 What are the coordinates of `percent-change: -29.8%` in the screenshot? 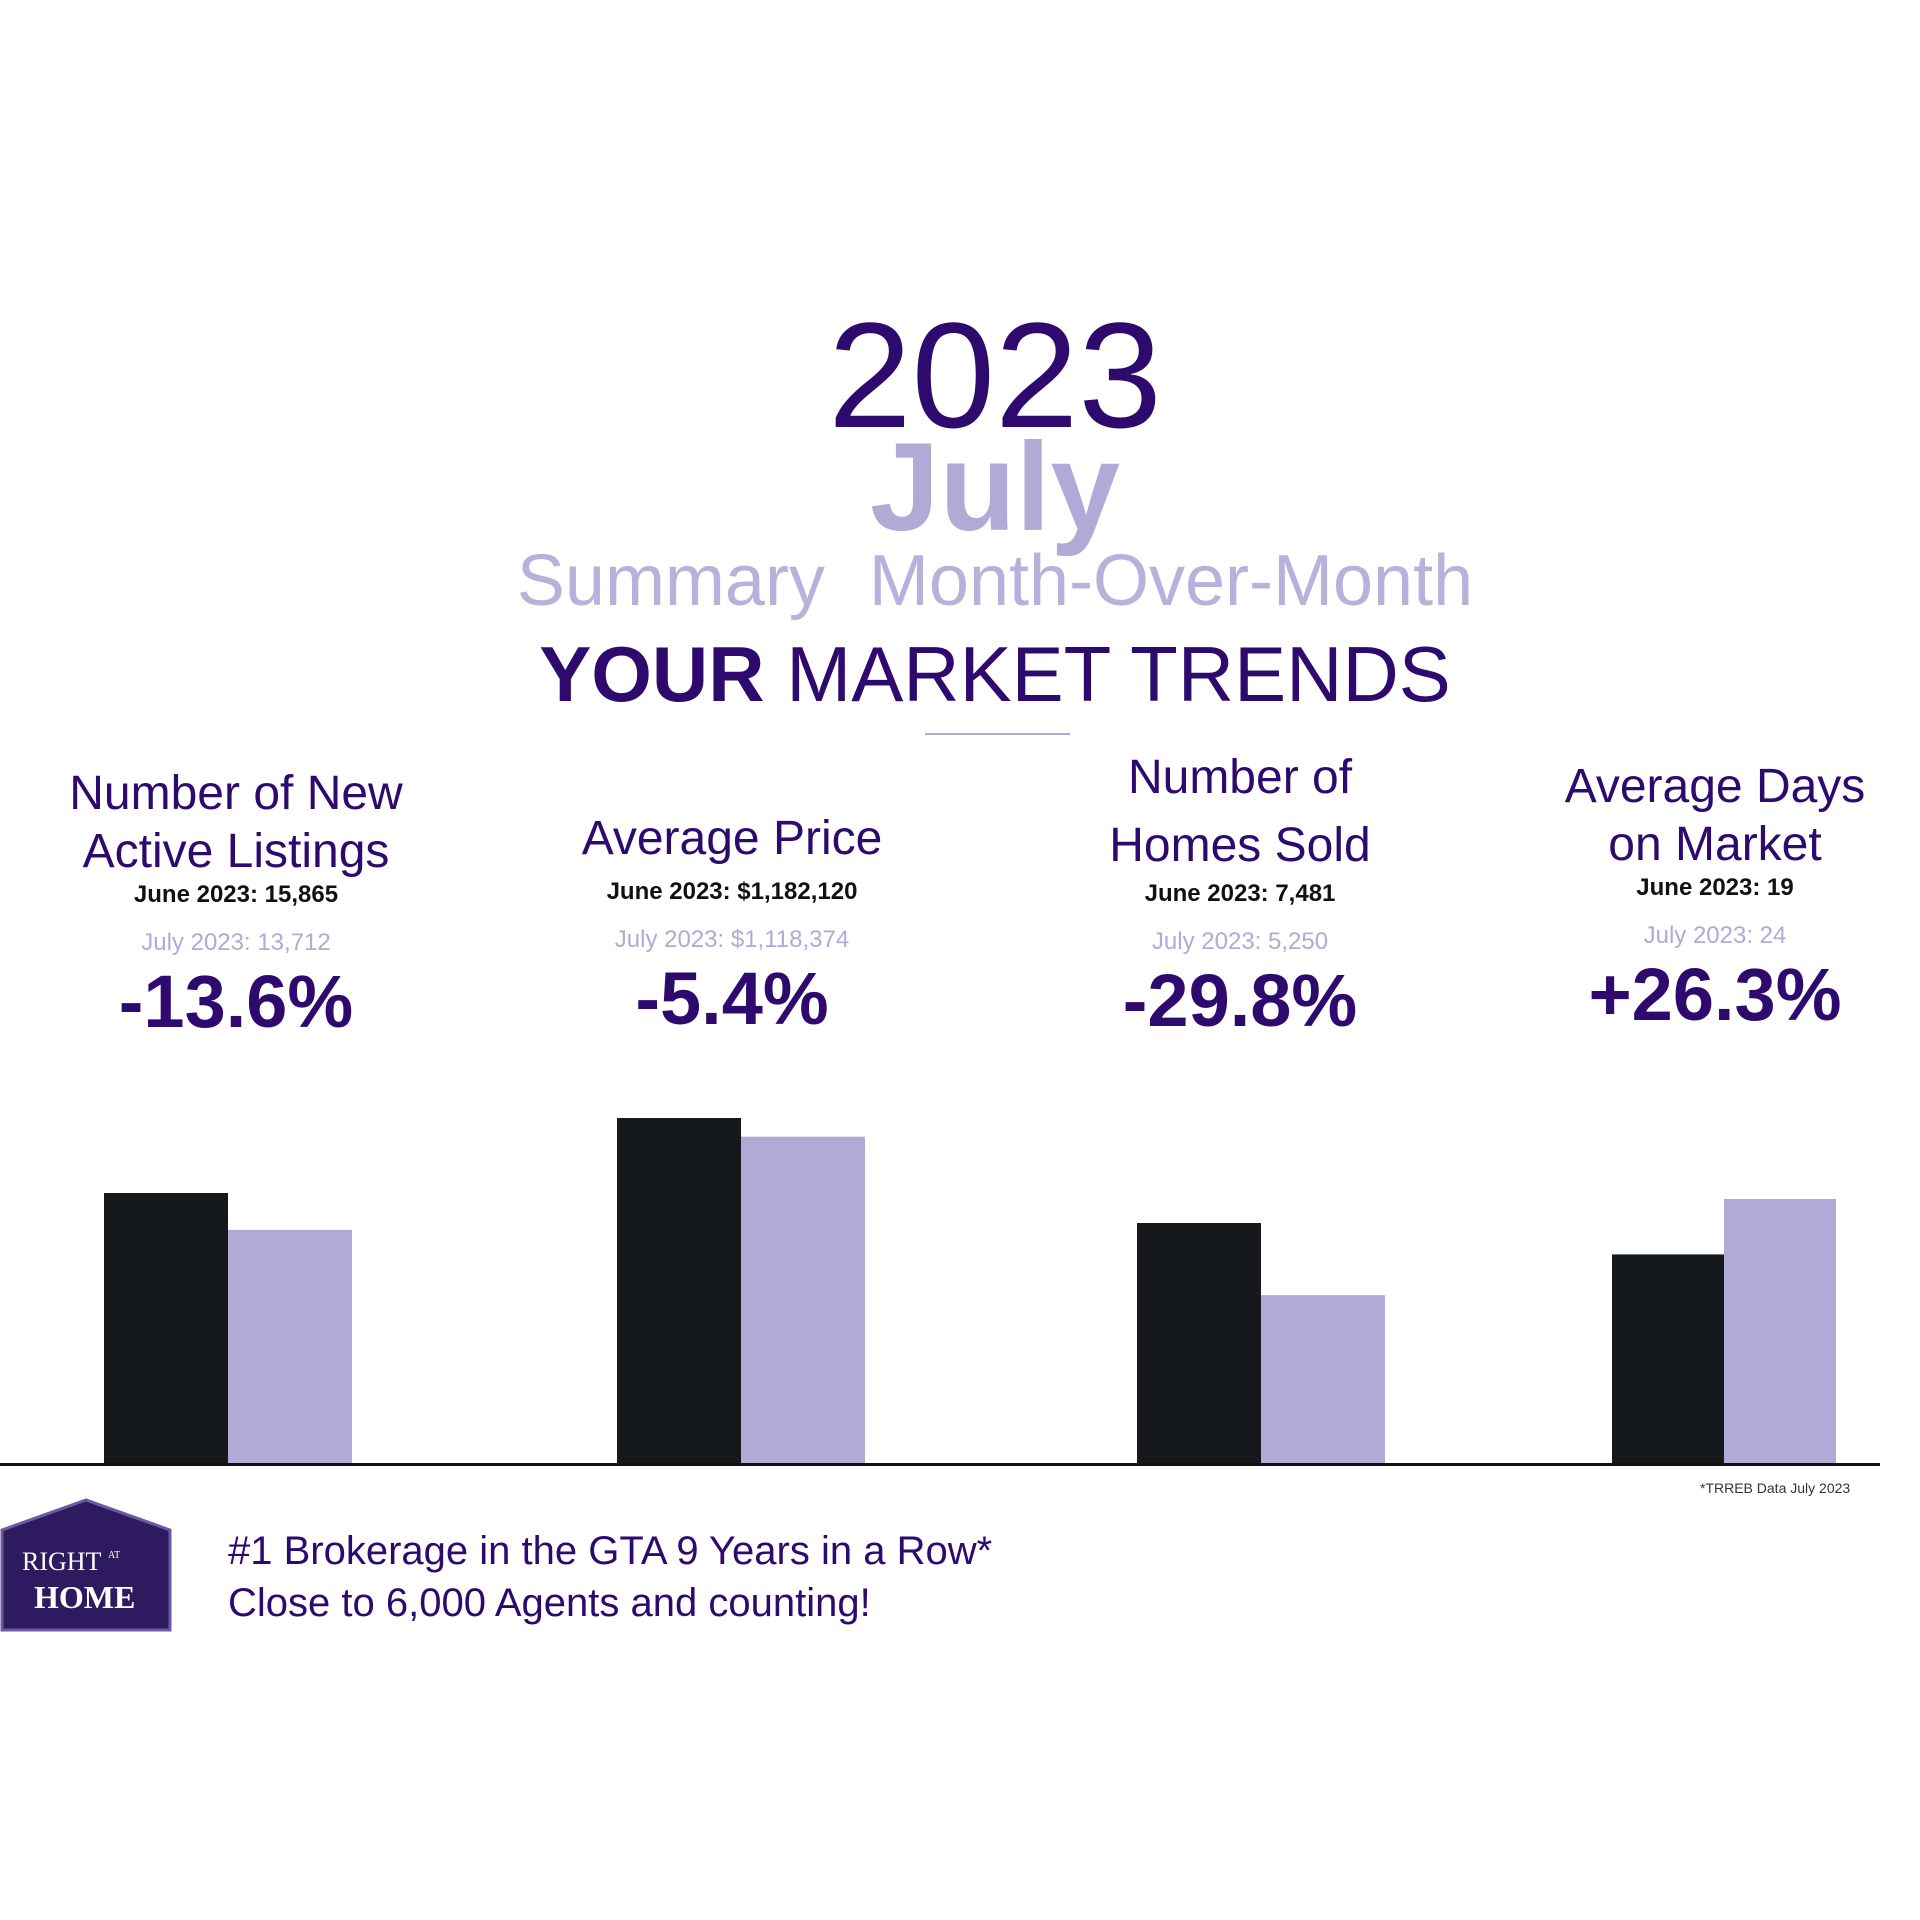 It's located at (1240, 1000).